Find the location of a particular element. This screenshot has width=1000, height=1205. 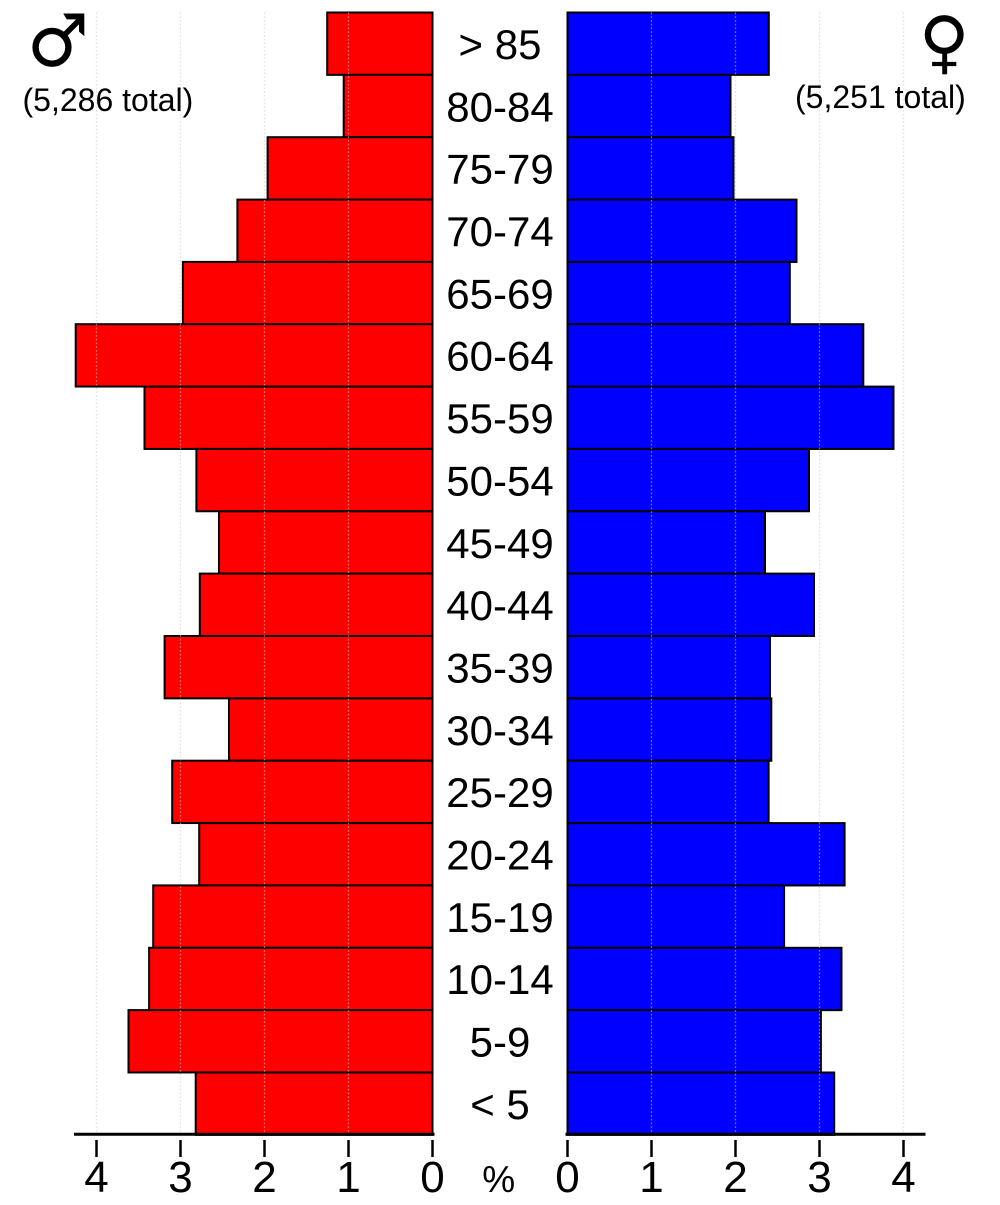

svg-text: 65-69 is located at coordinates (499, 293).